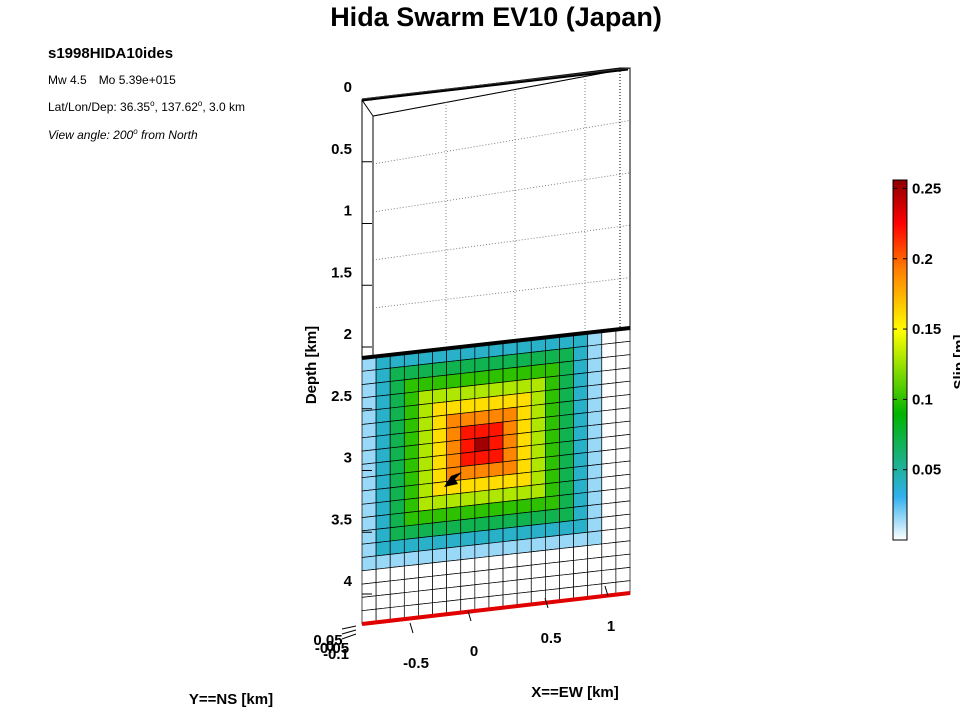 The height and width of the screenshot is (720, 960). What do you see at coordinates (341, 396) in the screenshot?
I see `depth-tick-label: 2.5` at bounding box center [341, 396].